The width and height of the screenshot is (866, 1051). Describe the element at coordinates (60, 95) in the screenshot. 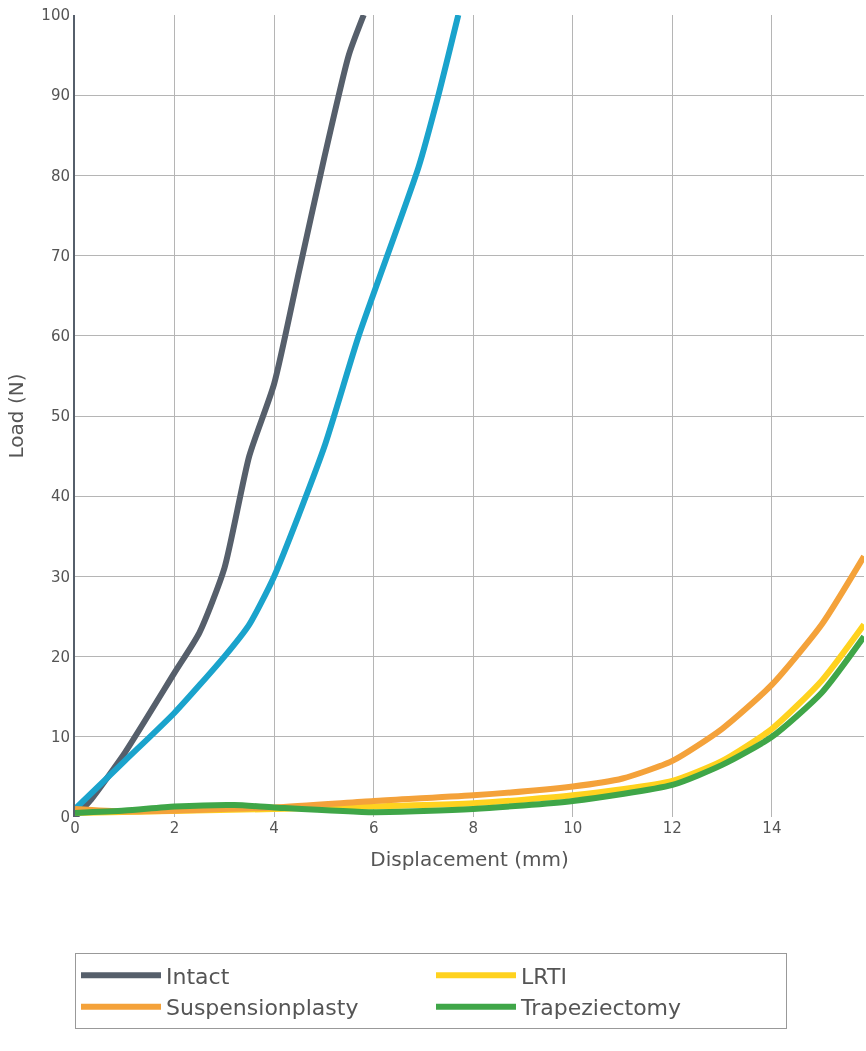

I see `y-tick-label: 90` at that location.